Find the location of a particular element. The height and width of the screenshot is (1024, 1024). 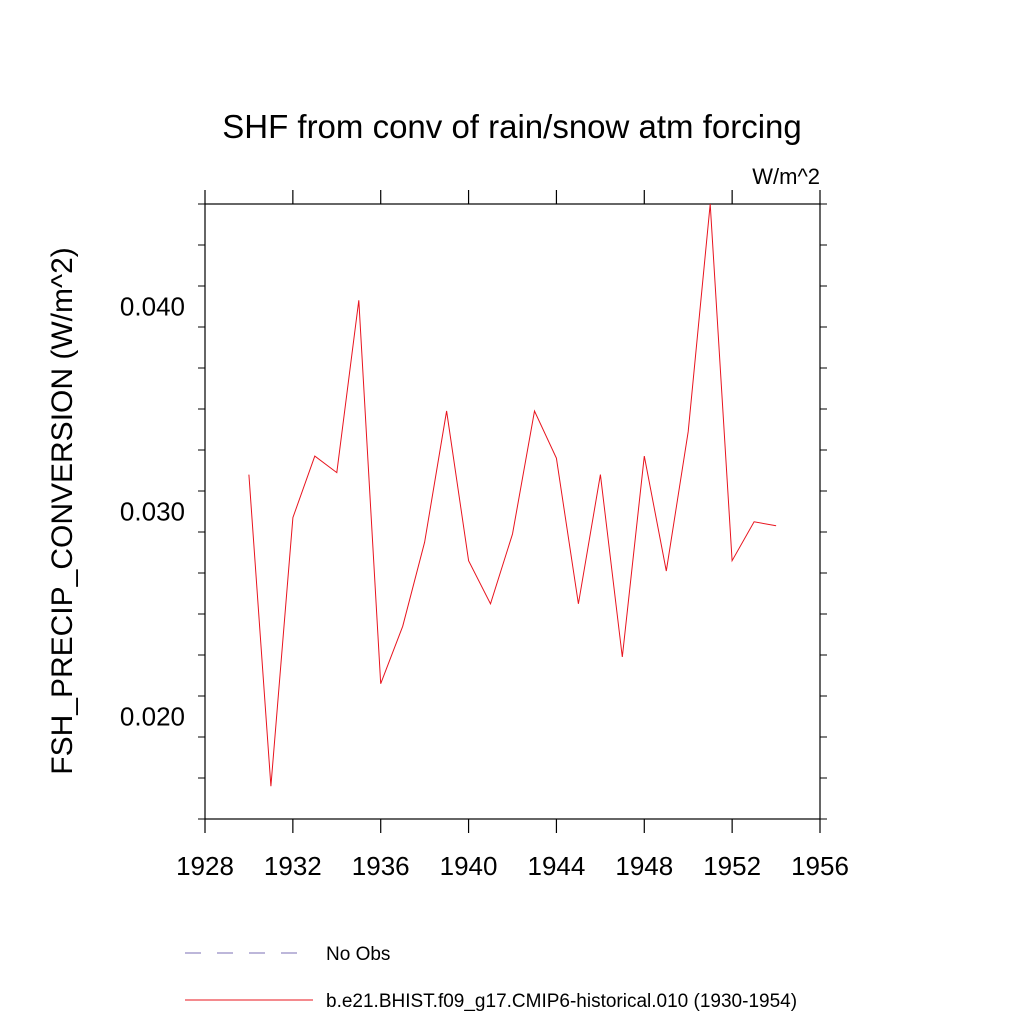

x-tick-label: 1944 is located at coordinates (557, 866).